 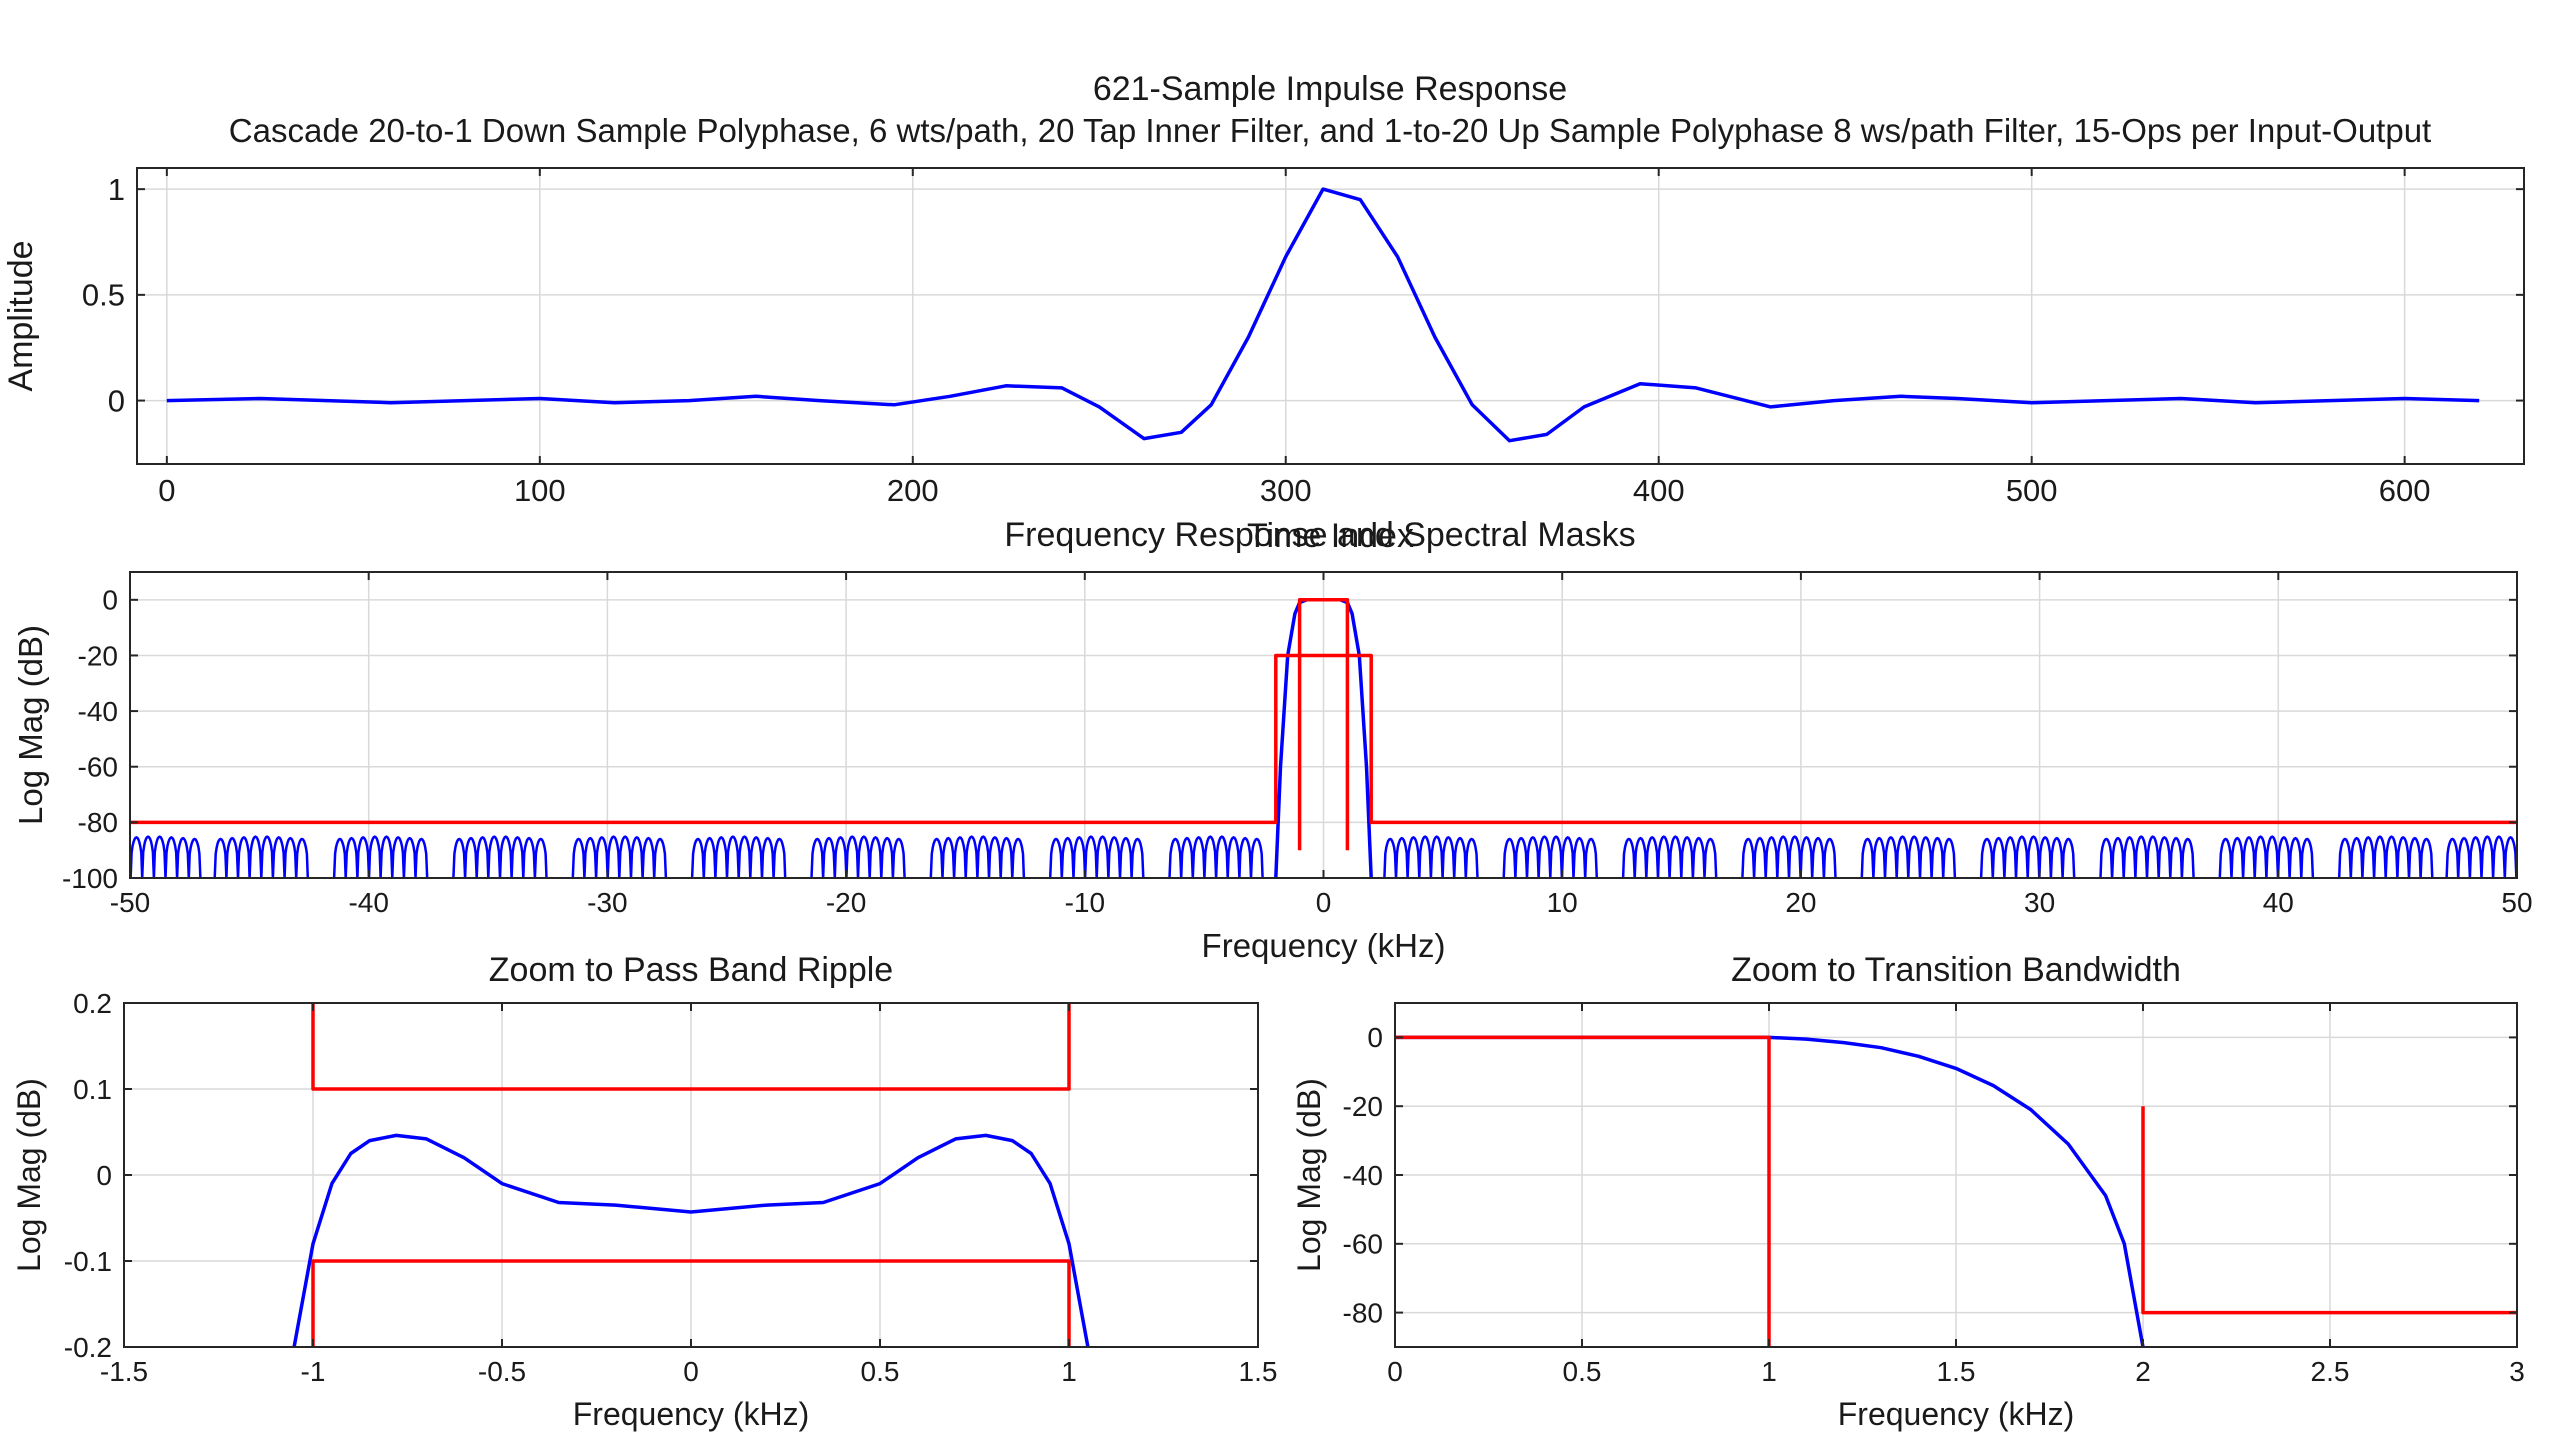 I want to click on x-tick-label: 600, so click(x=2405, y=490).